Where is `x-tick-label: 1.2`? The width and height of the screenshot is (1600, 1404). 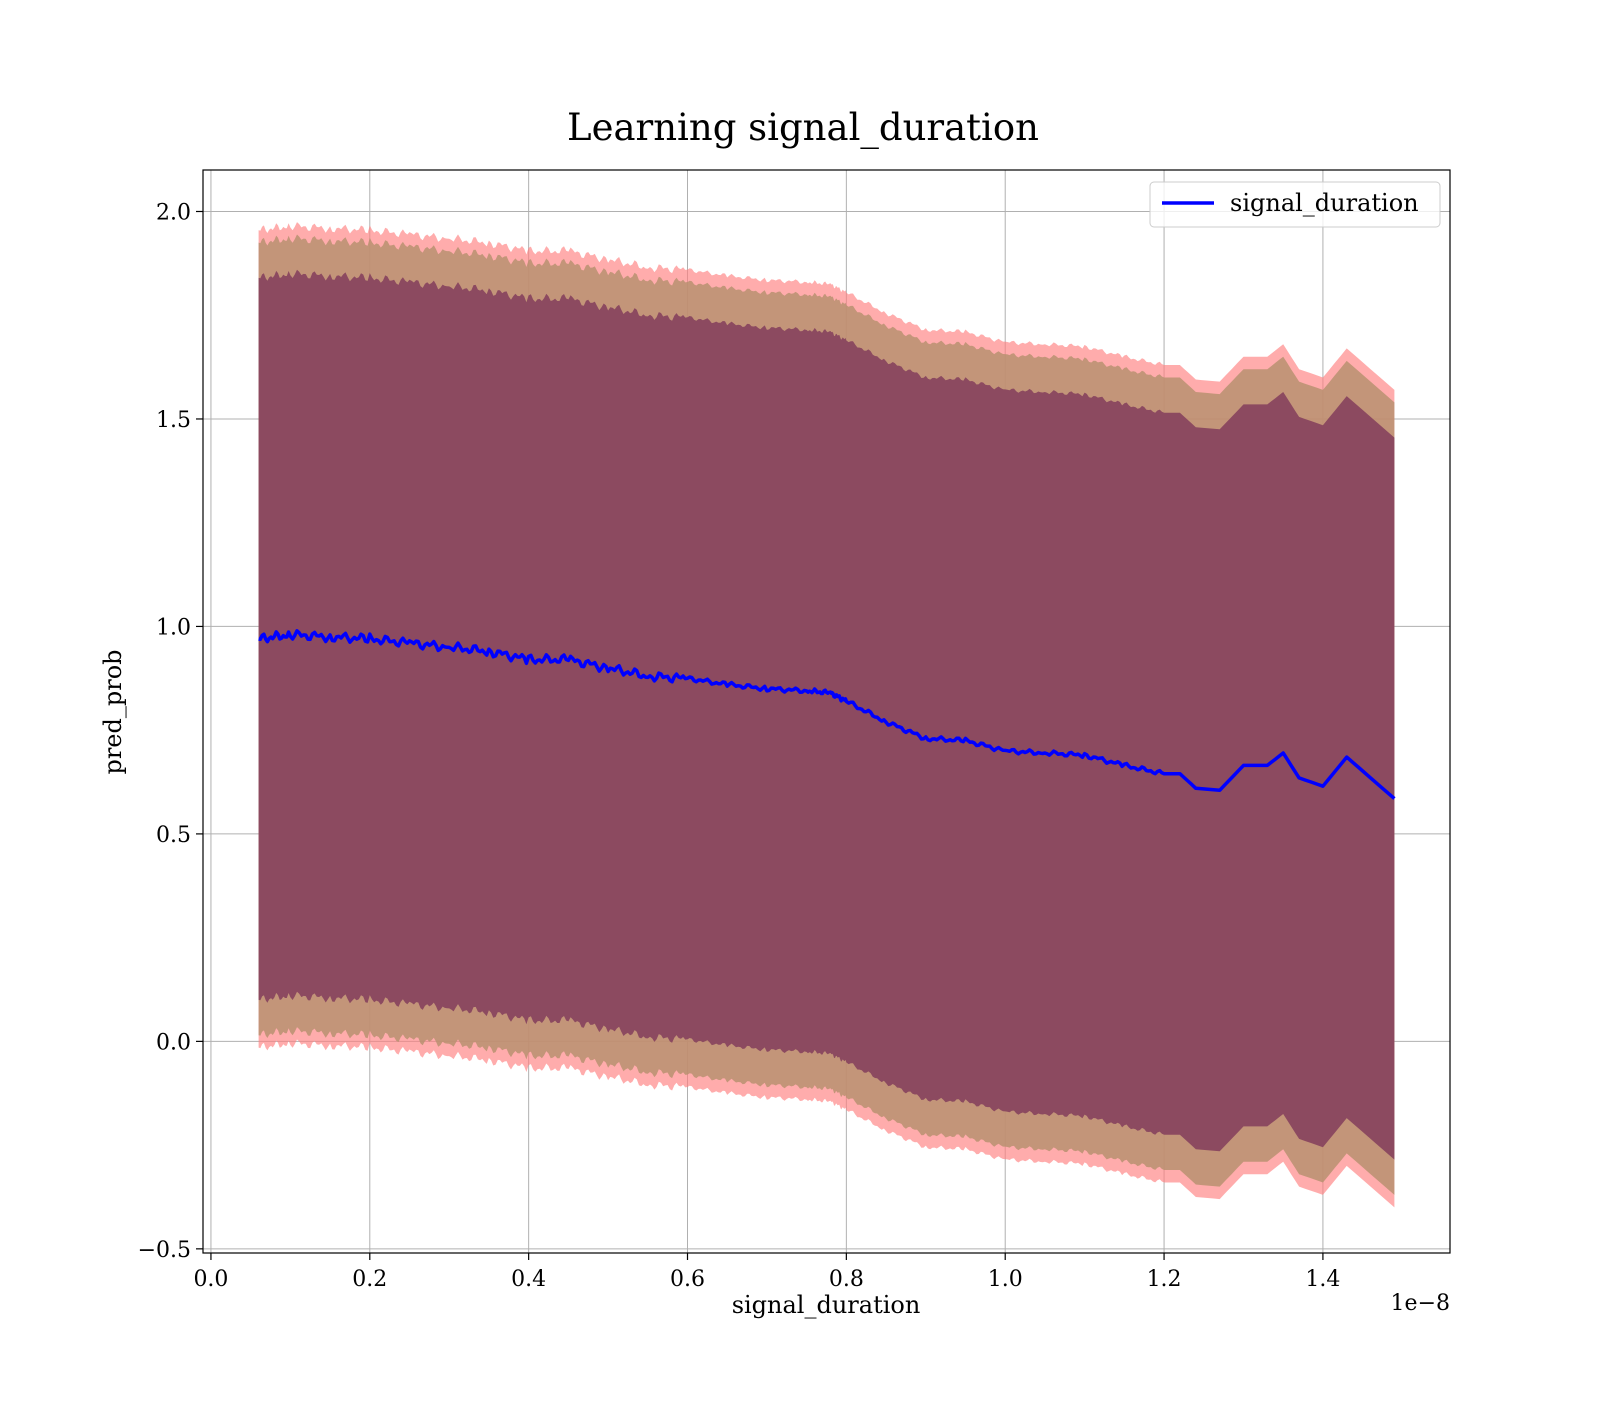 x-tick-label: 1.2 is located at coordinates (1164, 1279).